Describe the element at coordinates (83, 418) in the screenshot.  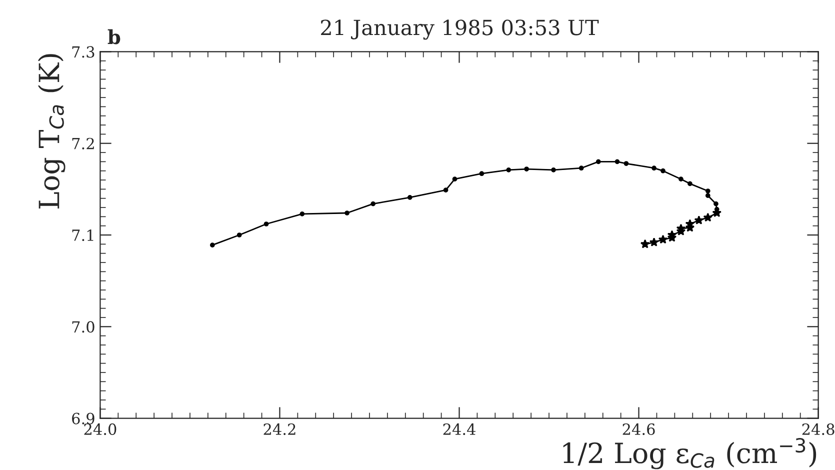
I see `y-tick-label: 6.9` at that location.